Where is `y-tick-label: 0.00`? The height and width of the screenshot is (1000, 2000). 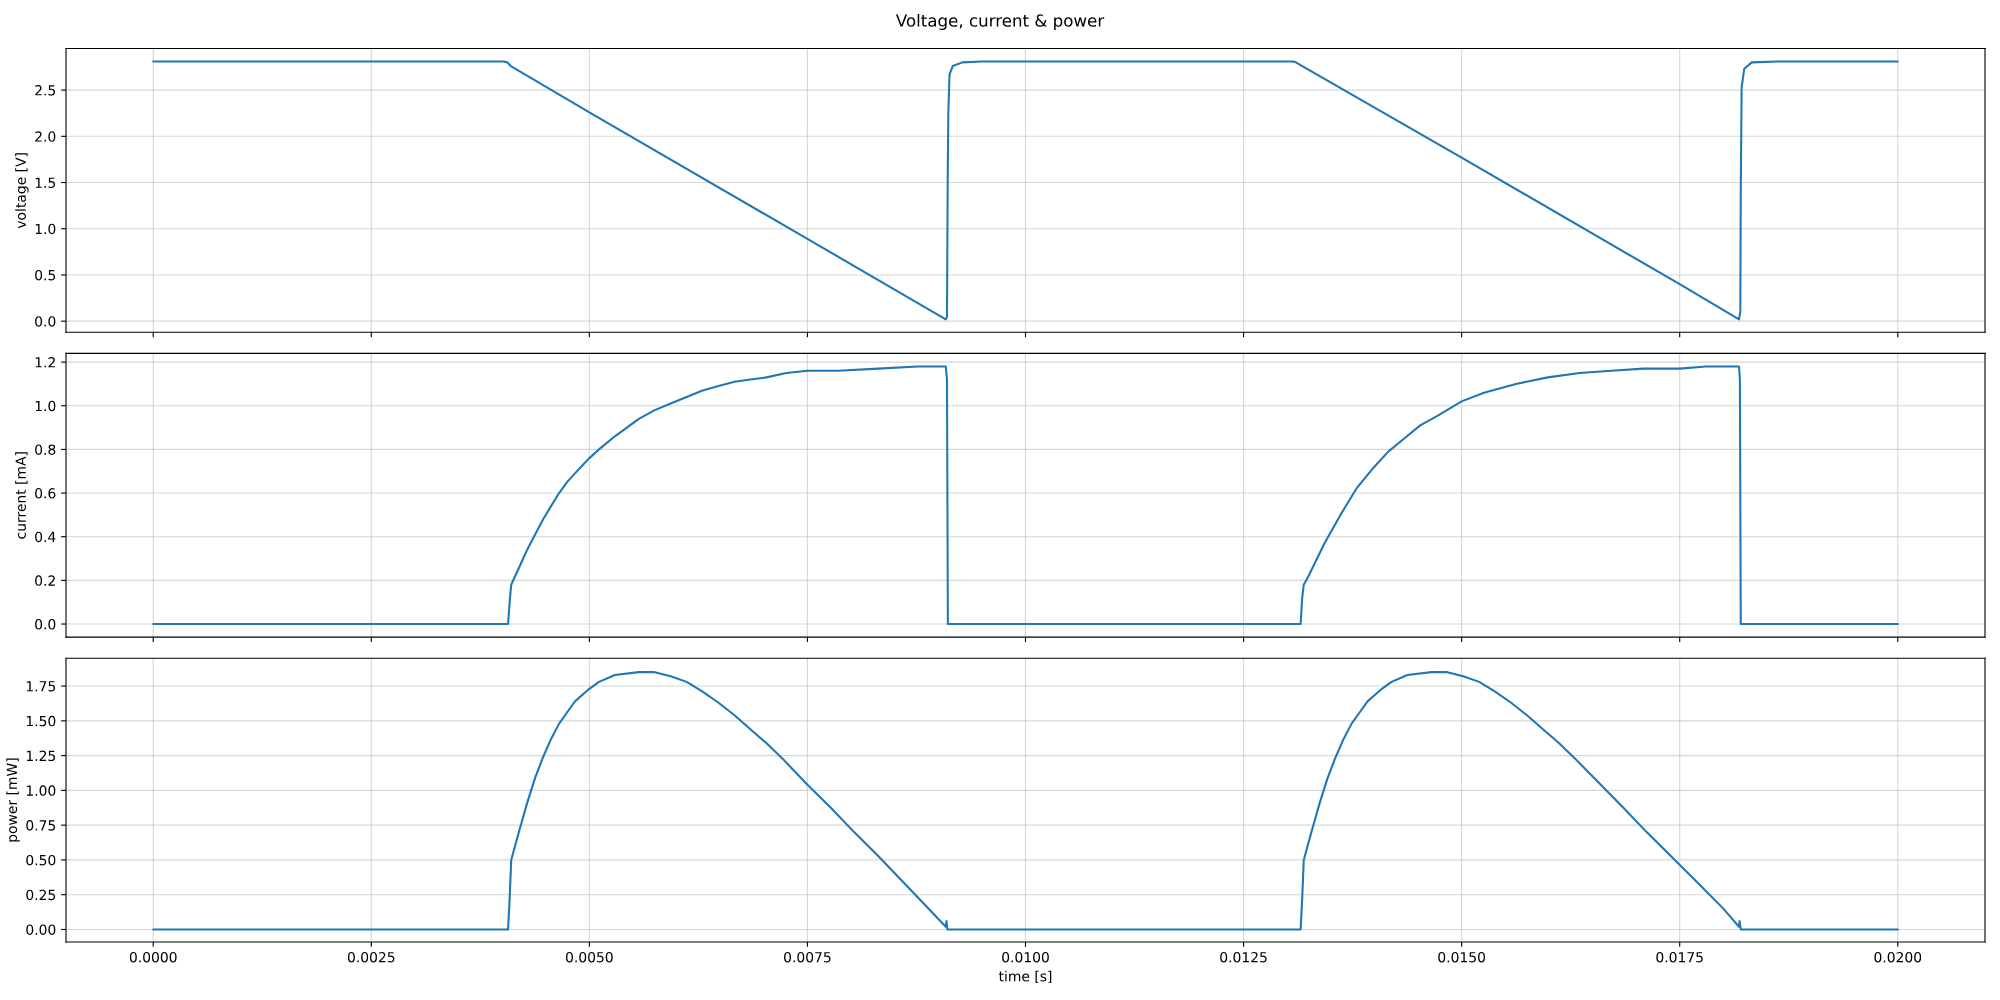 y-tick-label: 0.00 is located at coordinates (41, 929).